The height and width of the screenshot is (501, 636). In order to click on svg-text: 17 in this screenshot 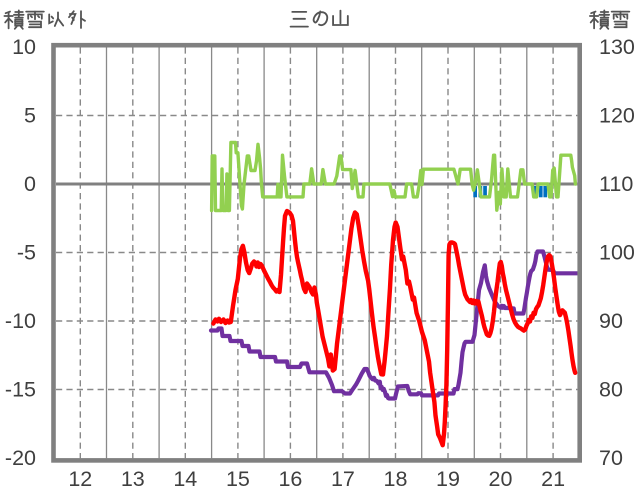, I will do `click(343, 479)`.